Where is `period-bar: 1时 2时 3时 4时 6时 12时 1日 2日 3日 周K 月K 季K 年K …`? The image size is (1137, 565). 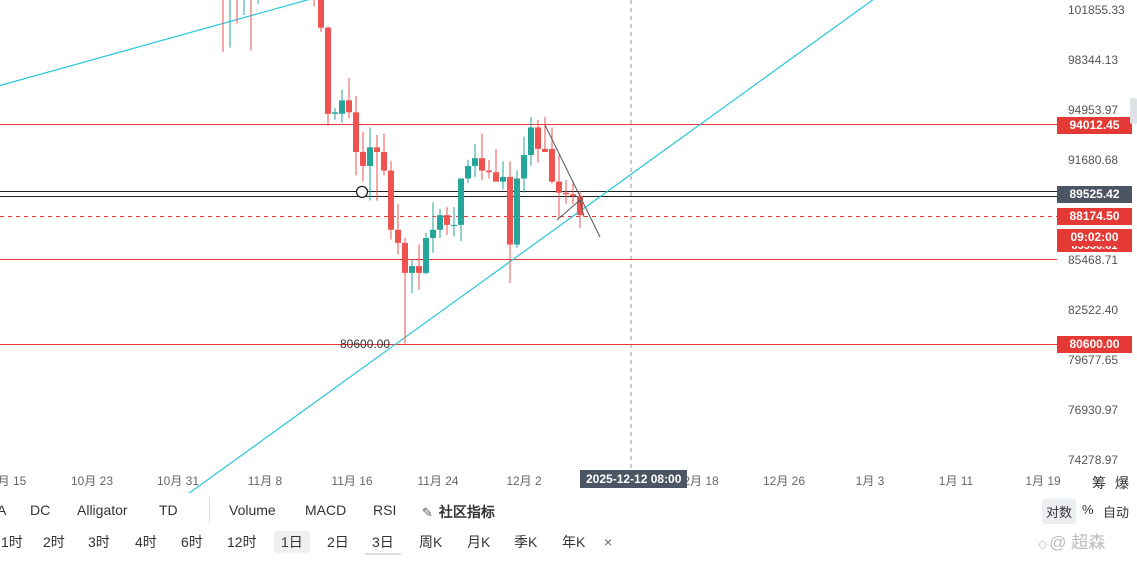
period-bar: 1时 2时 3时 4时 6时 12时 1日 2日 3日 周K 月K 季K 年K … is located at coordinates (568, 542).